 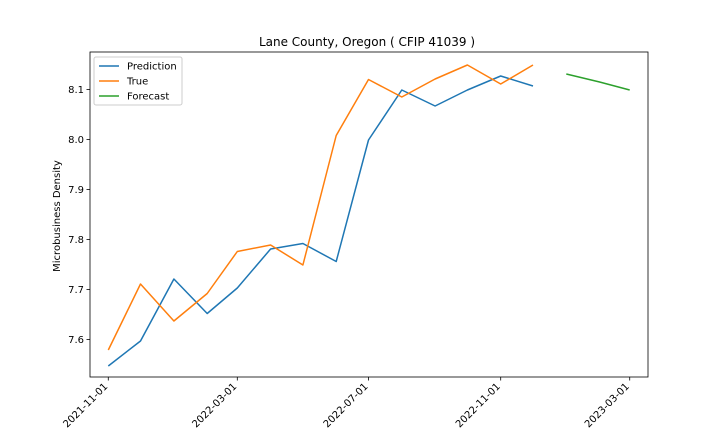 I want to click on y-tick-label: 7.9, so click(x=76, y=190).